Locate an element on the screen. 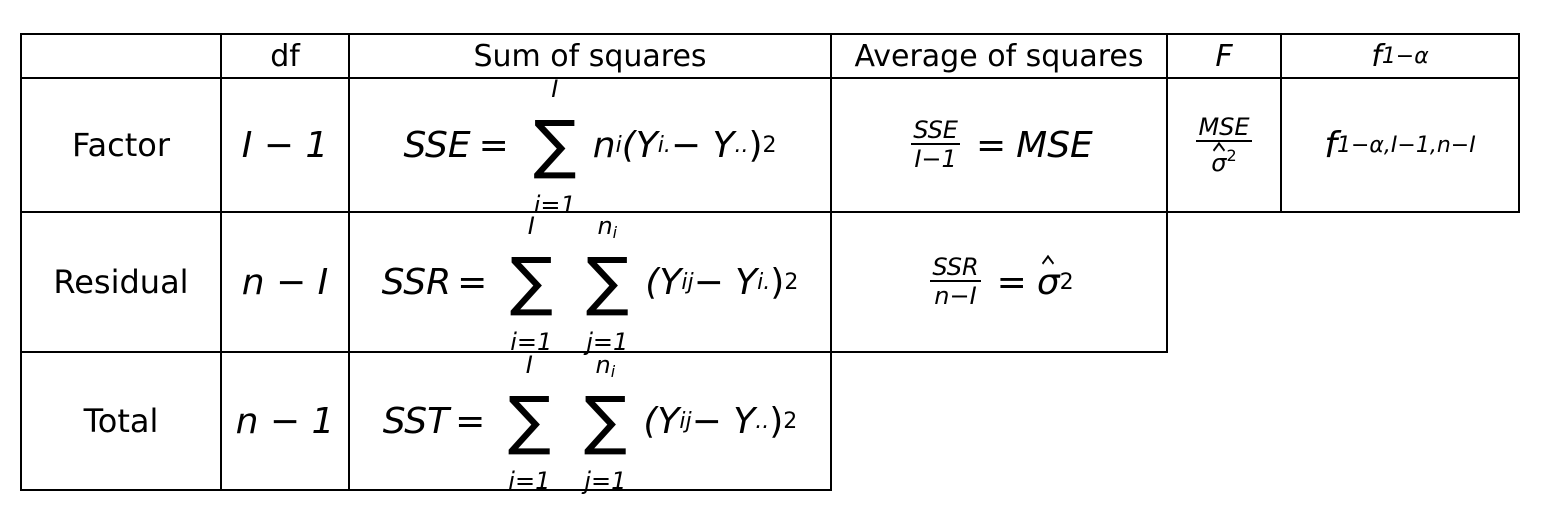  row-factor-ss-paren: (Y is located at coordinates (639, 145).